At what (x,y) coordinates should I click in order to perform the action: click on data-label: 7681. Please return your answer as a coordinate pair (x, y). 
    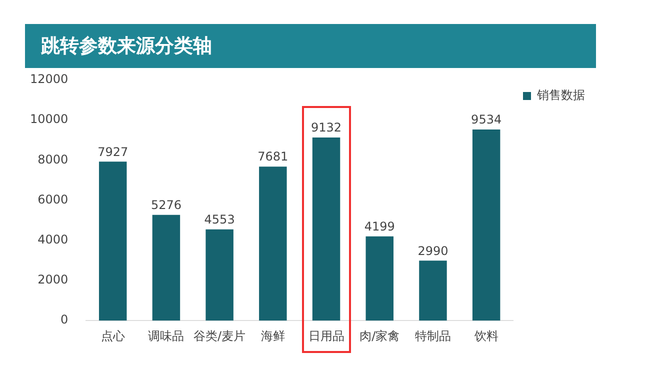
    Looking at the image, I should click on (273, 157).